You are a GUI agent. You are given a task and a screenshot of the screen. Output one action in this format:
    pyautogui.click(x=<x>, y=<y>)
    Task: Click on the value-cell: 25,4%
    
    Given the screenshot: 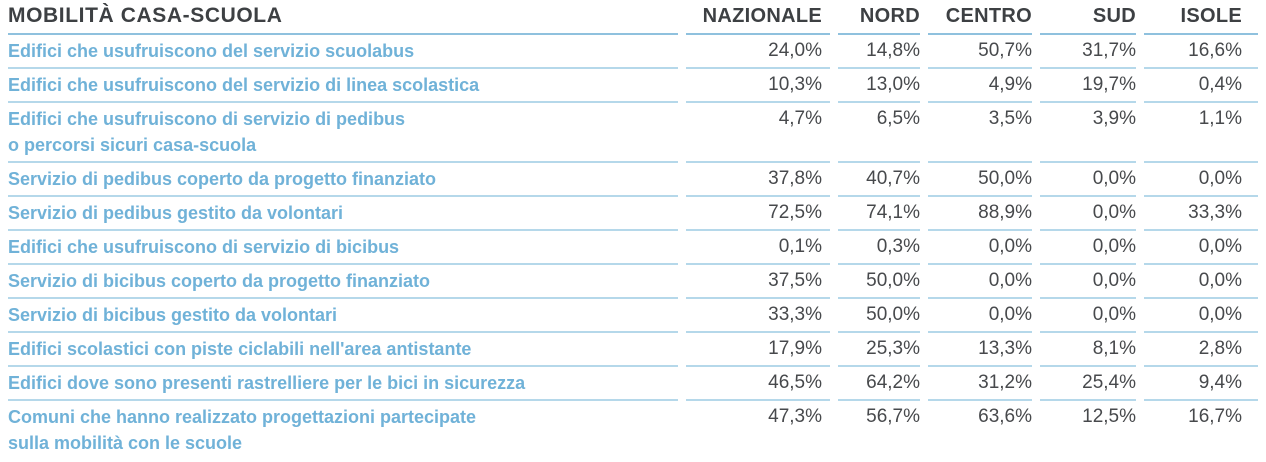 What is the action you would take?
    pyautogui.click(x=1088, y=384)
    